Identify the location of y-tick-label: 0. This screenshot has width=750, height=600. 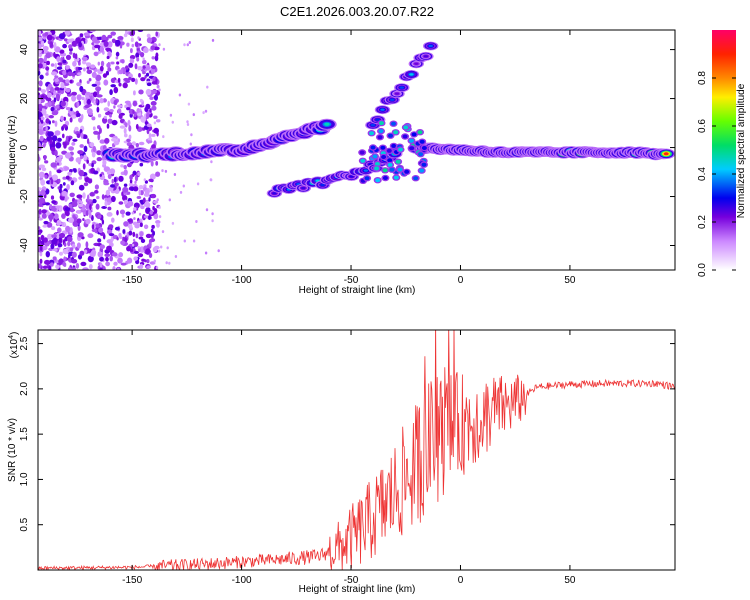
(24, 147).